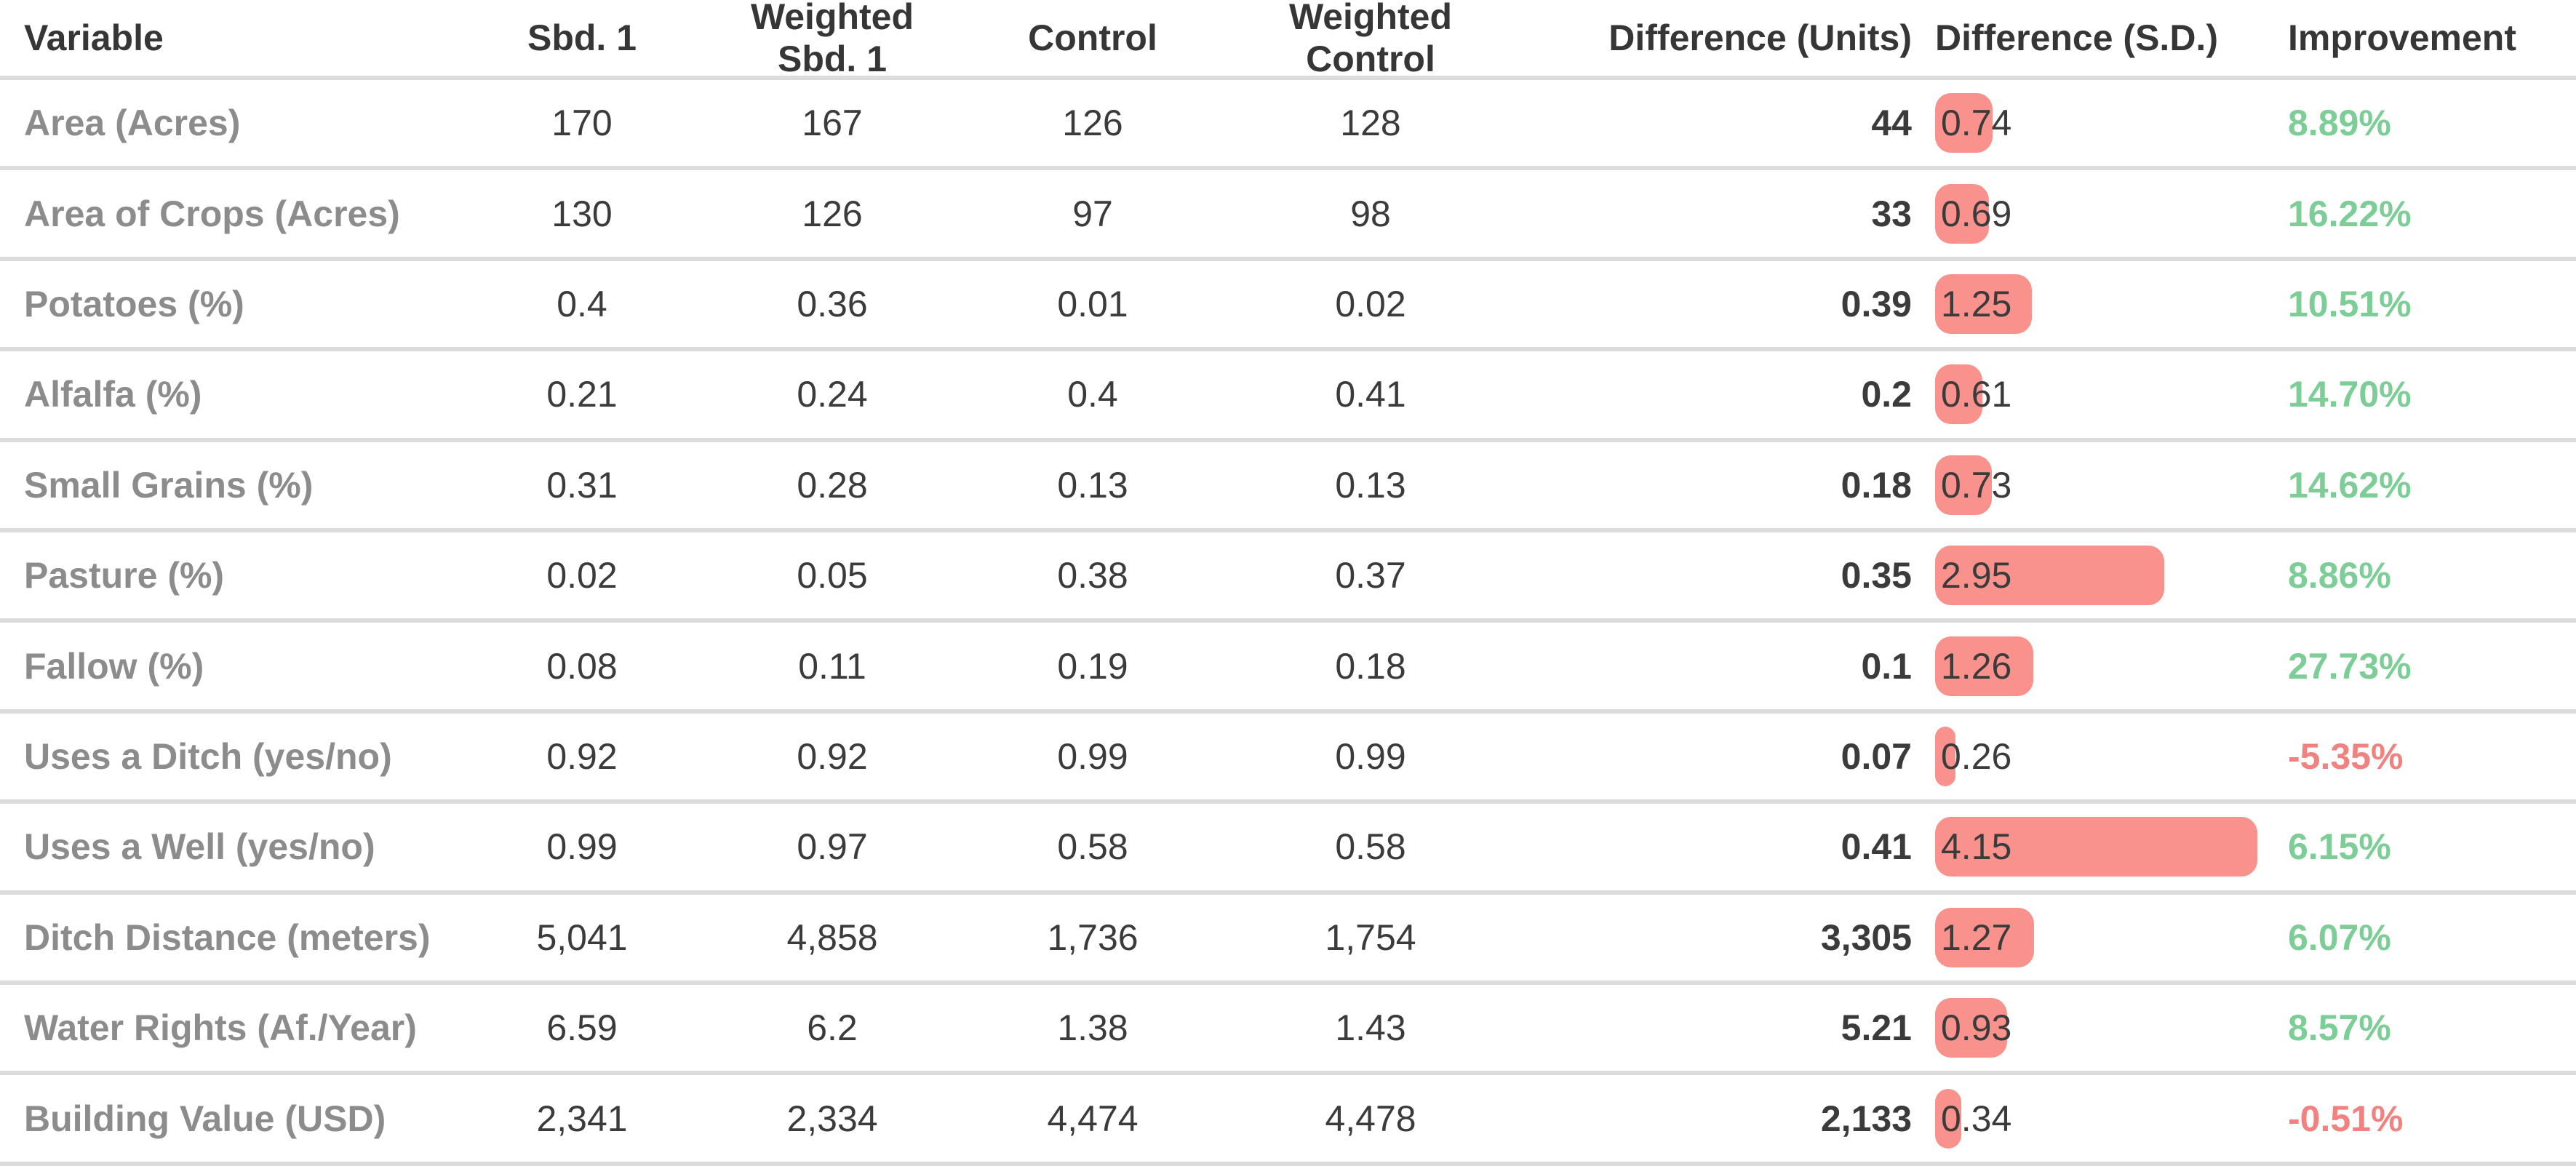 This screenshot has width=2576, height=1166. Describe the element at coordinates (2350, 304) in the screenshot. I see `improvement-value: 10.51%` at that location.